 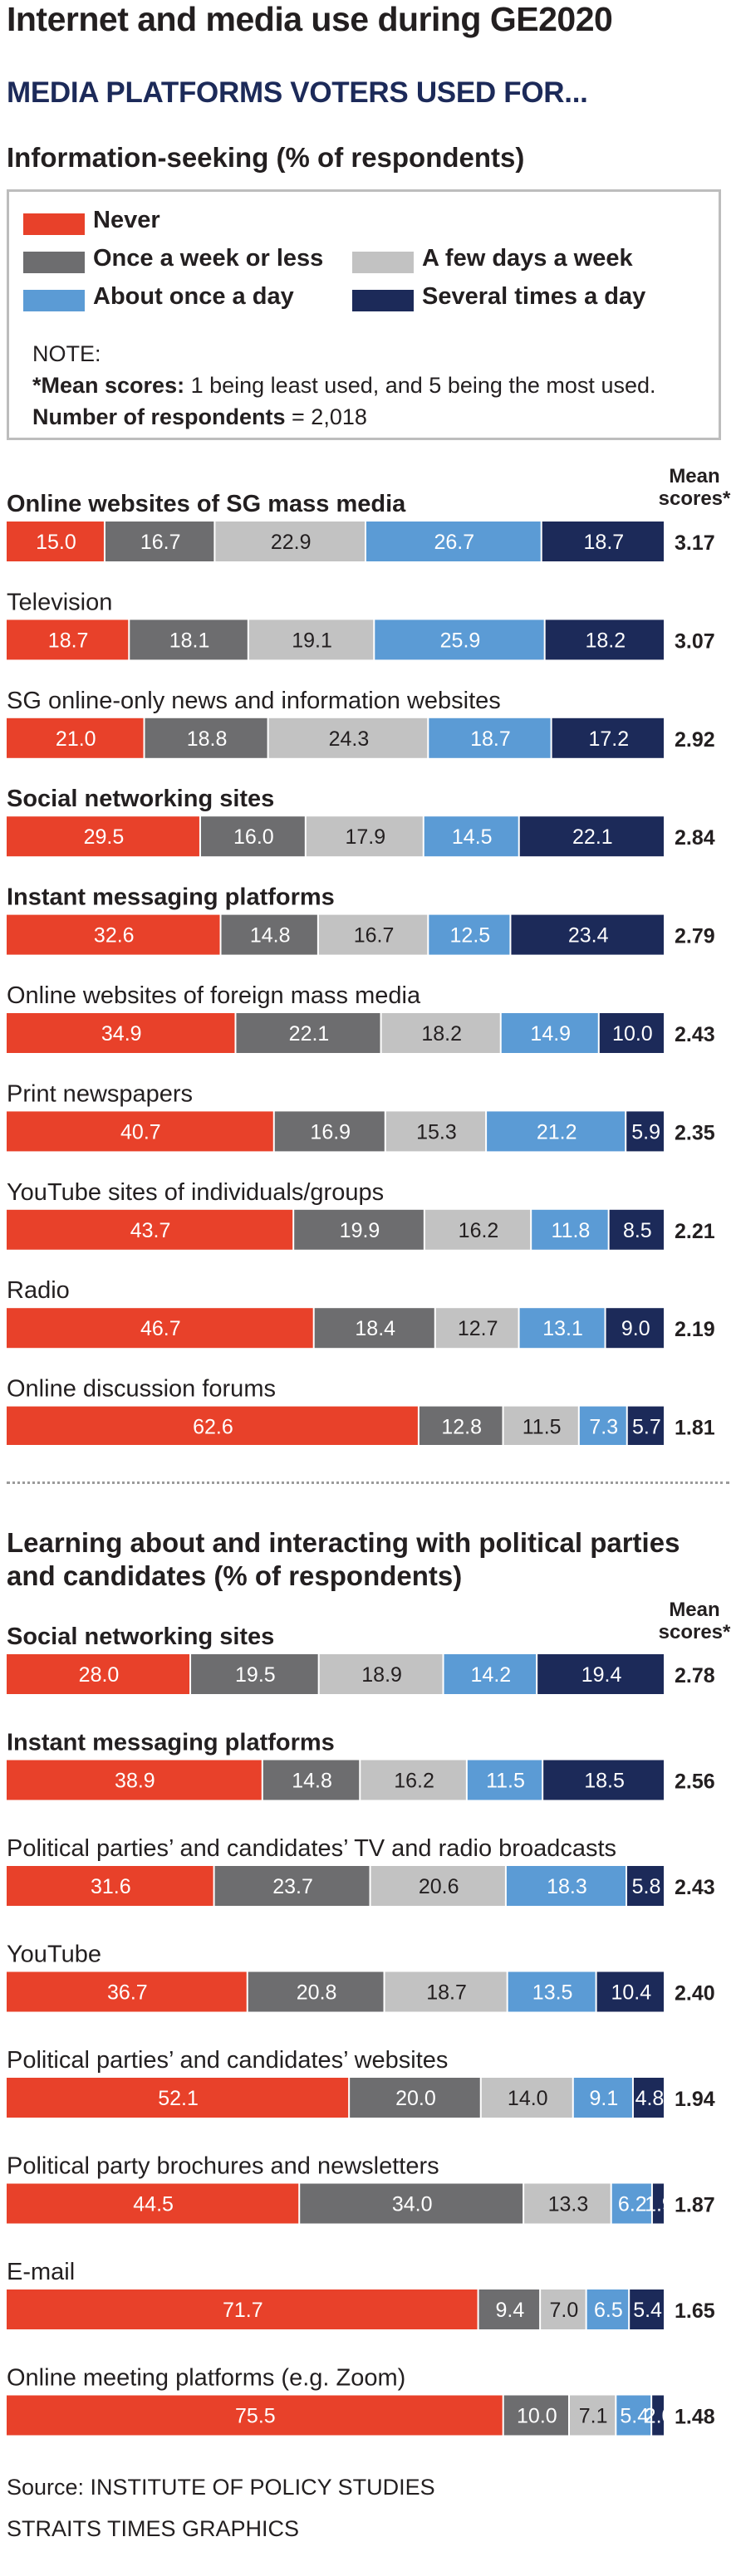 What do you see at coordinates (695, 2099) in the screenshot?
I see `mean-score: 1.94` at bounding box center [695, 2099].